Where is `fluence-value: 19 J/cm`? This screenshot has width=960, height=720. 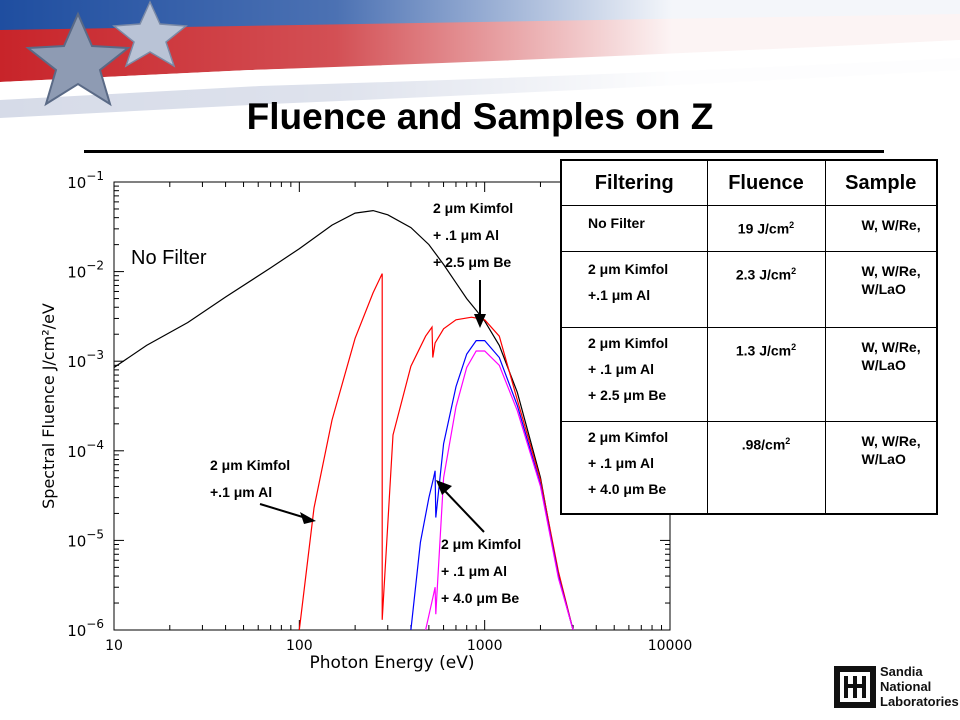 fluence-value: 19 J/cm is located at coordinates (763, 228).